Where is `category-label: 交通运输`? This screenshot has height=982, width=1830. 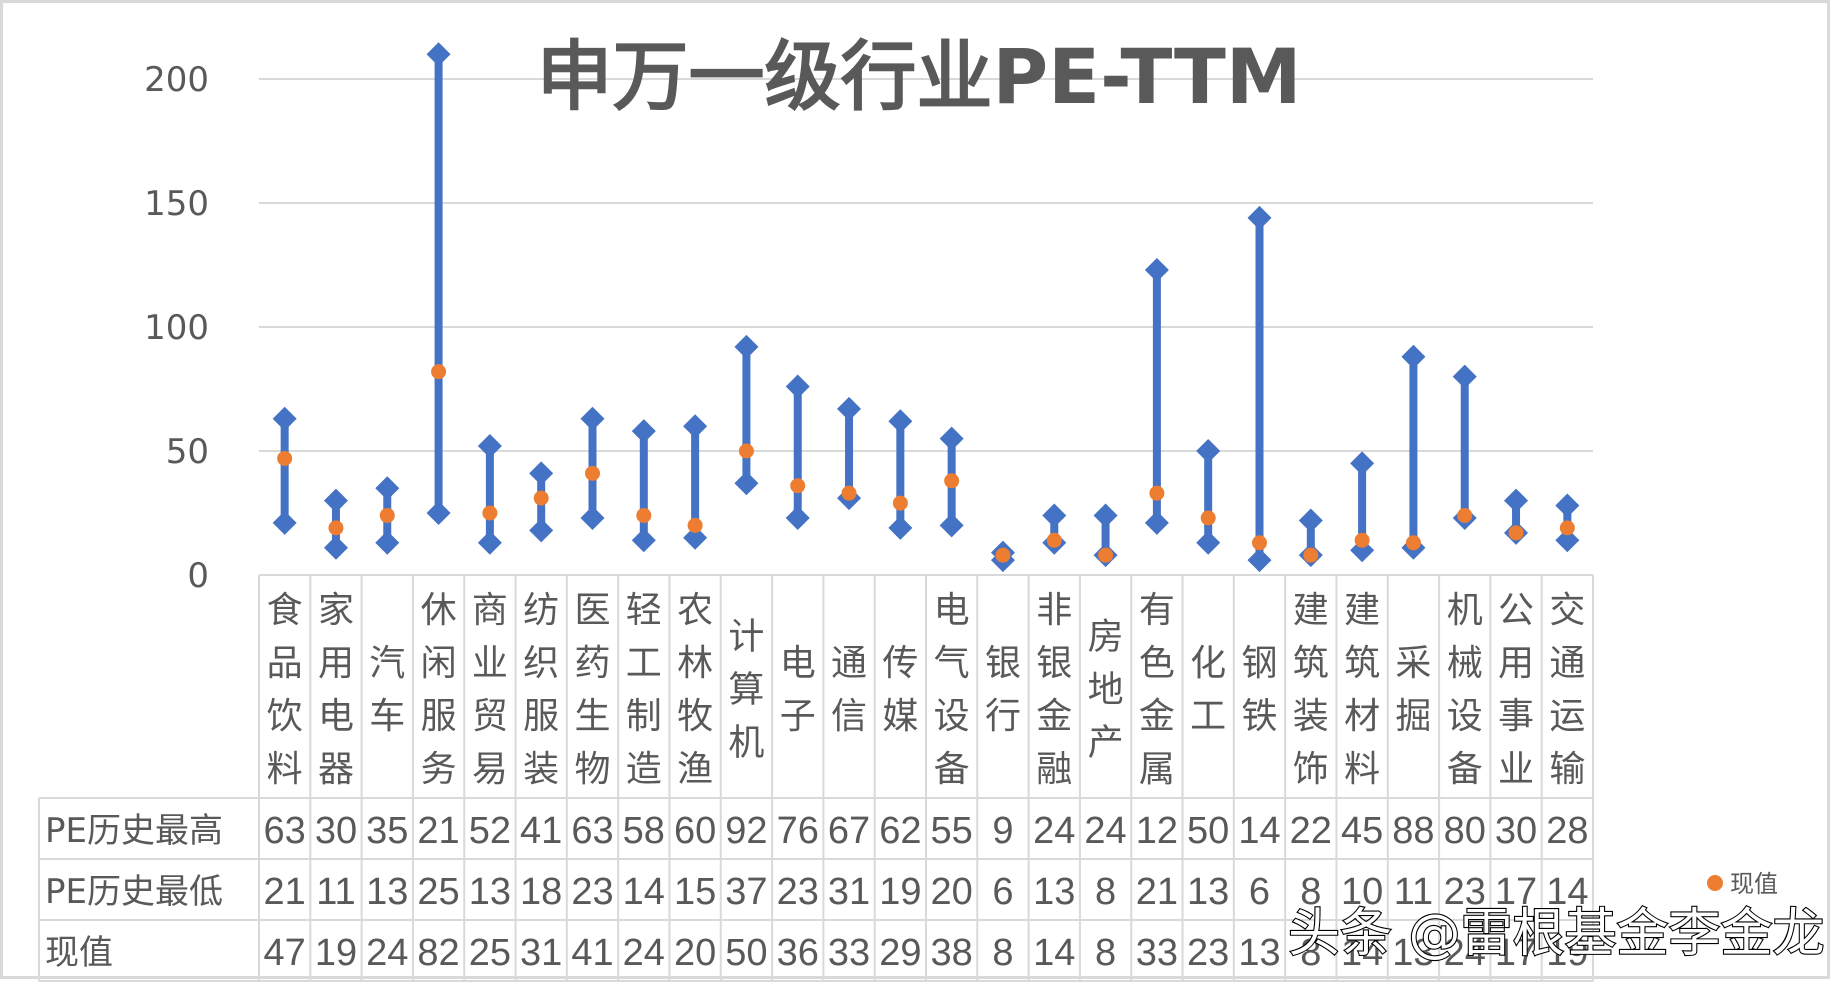
category-label: 交通运输 is located at coordinates (1567, 690).